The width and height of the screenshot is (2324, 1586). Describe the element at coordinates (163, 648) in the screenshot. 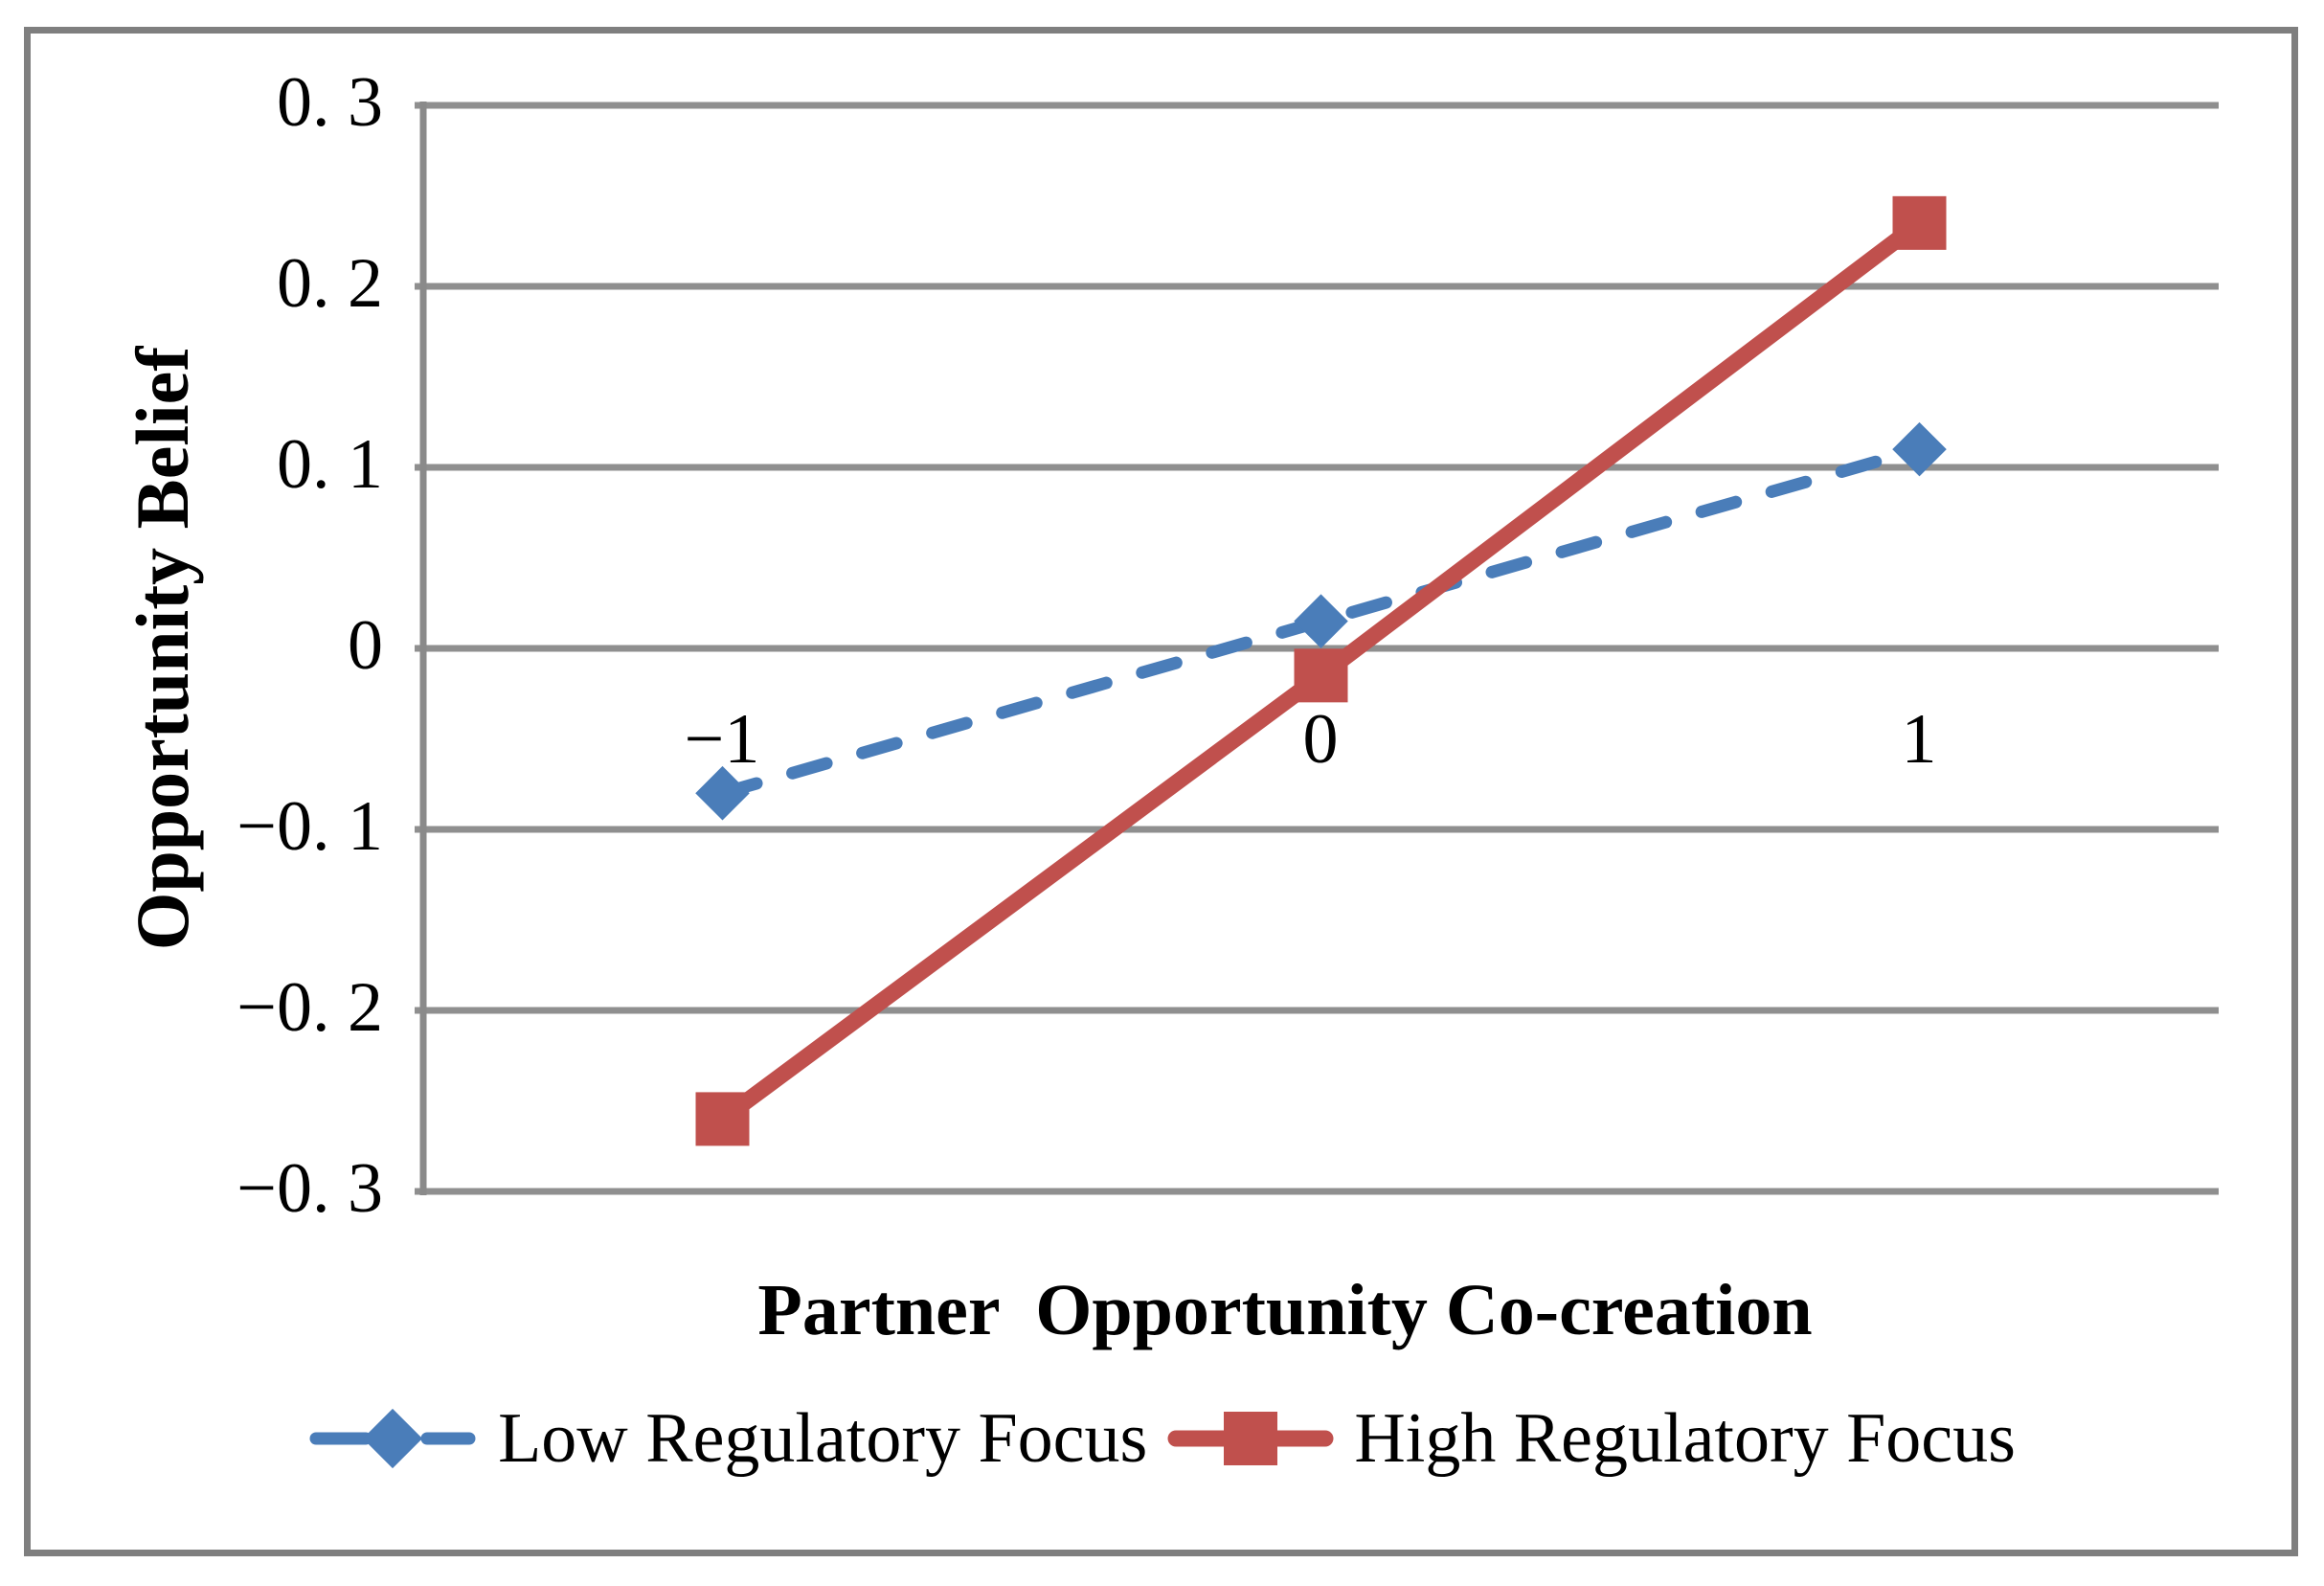

I see `y-axis-title: Opportunity Belief` at that location.